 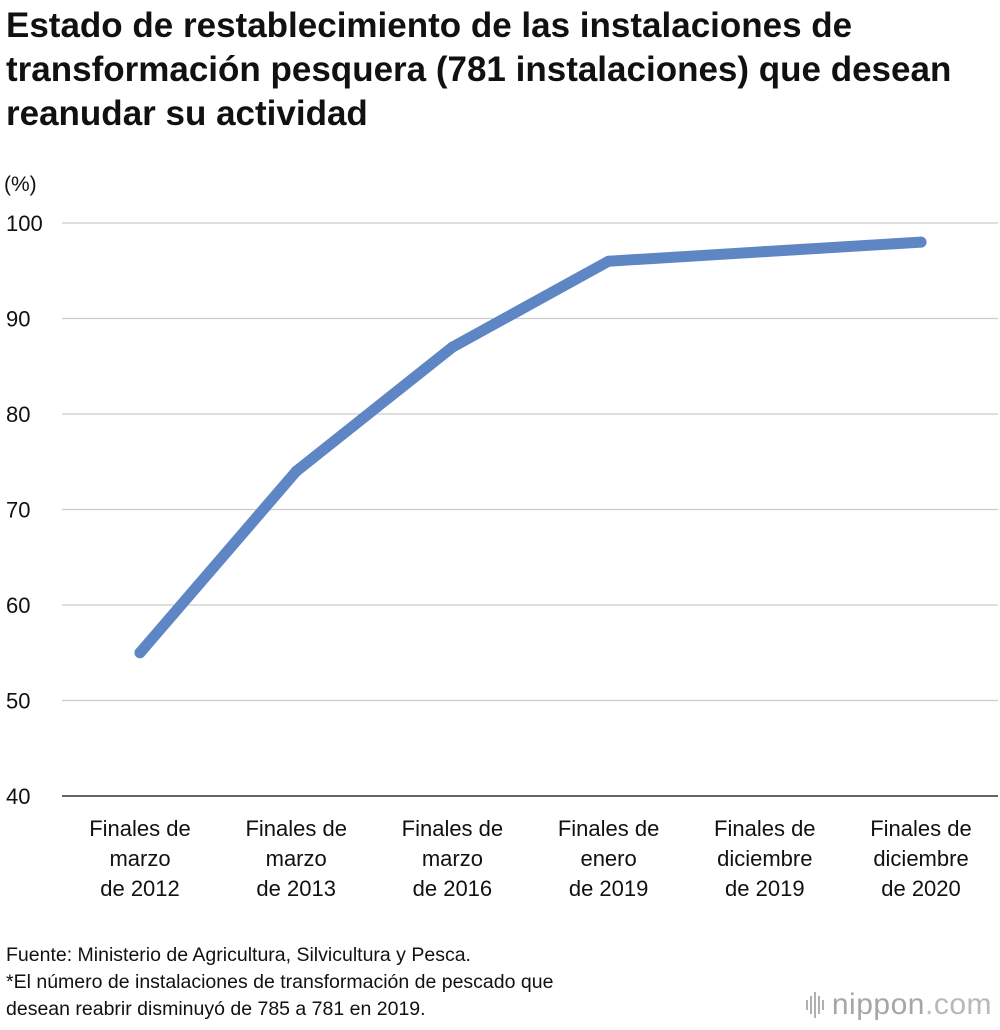 I want to click on y-tick-label: 70, so click(x=18, y=510).